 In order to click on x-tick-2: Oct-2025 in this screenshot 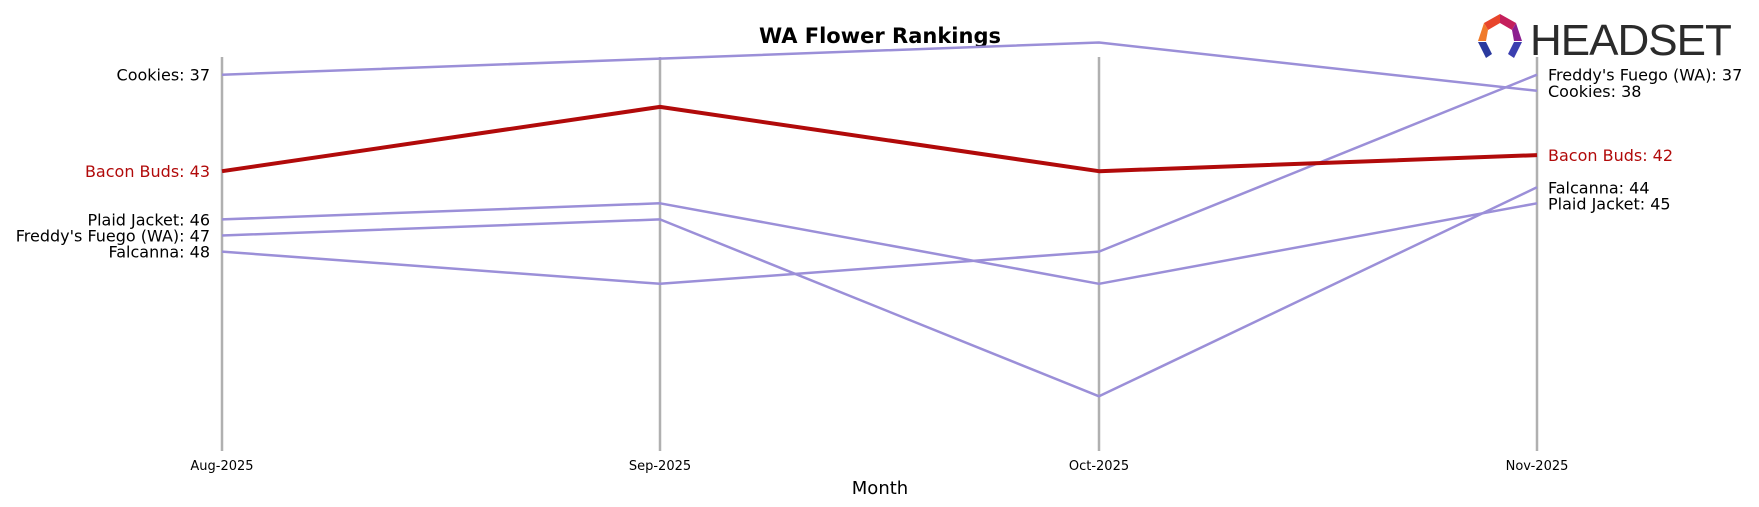, I will do `click(1099, 466)`.